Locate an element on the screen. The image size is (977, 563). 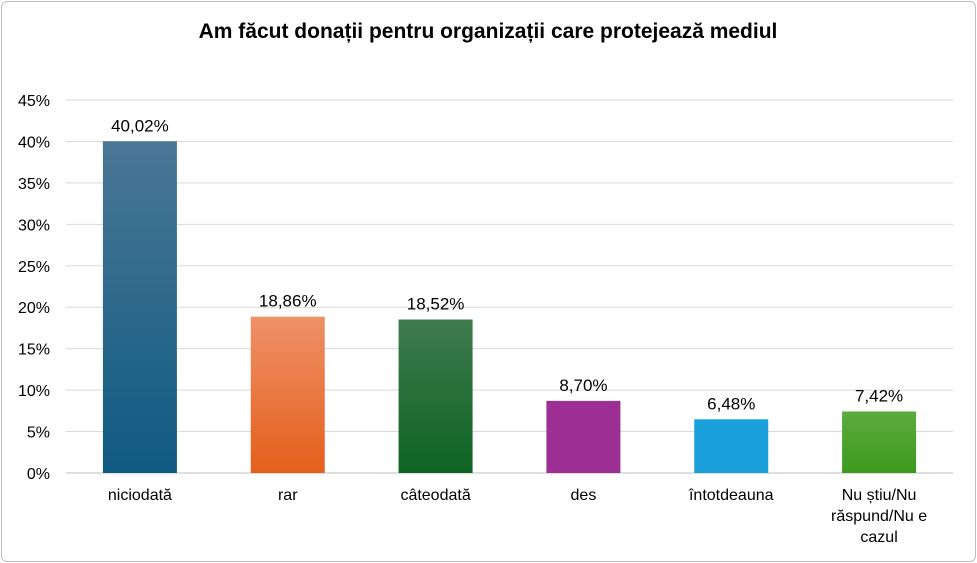
category-label: întotdeauna is located at coordinates (731, 495).